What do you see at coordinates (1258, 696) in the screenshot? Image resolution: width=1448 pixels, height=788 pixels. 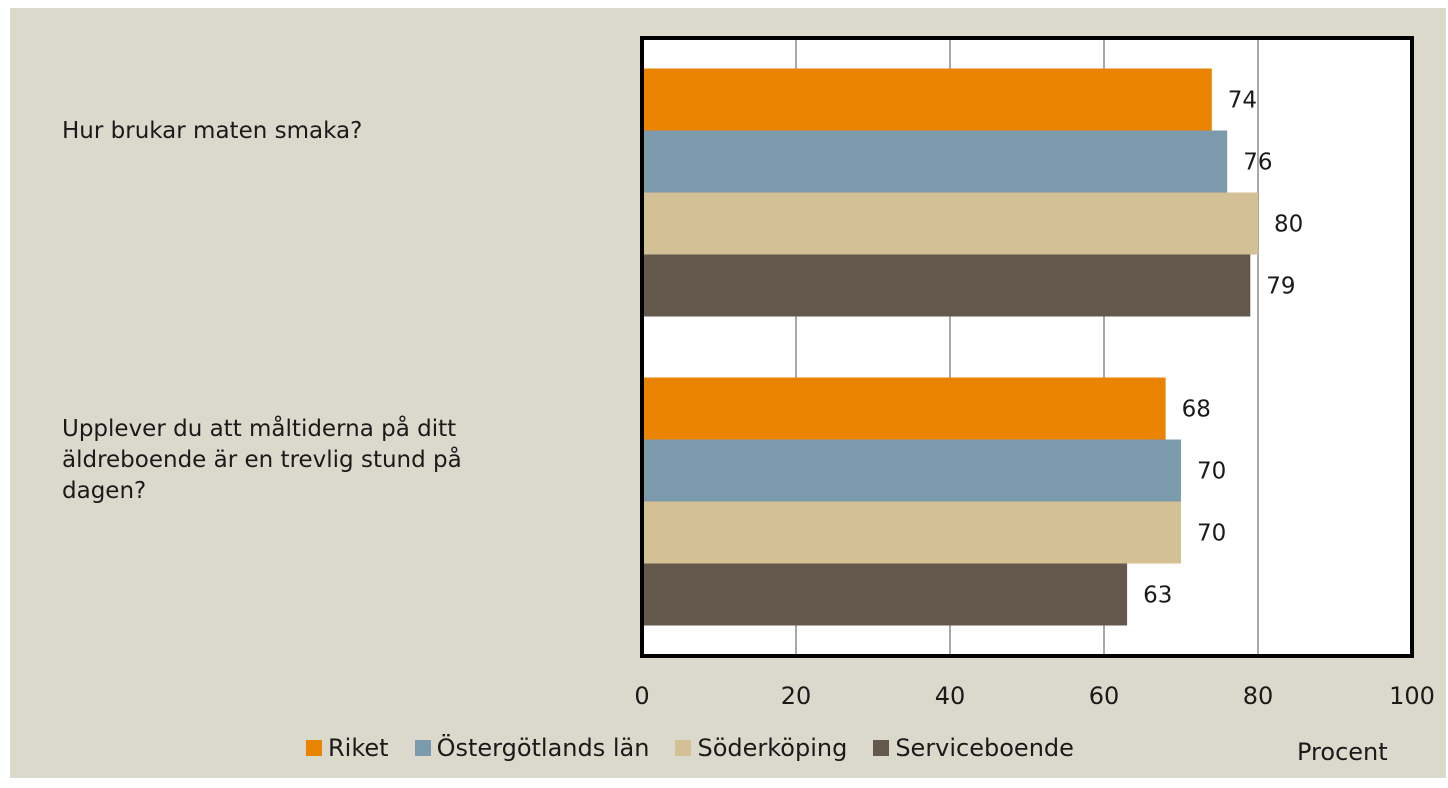 I see `x-tick-label: 80` at bounding box center [1258, 696].